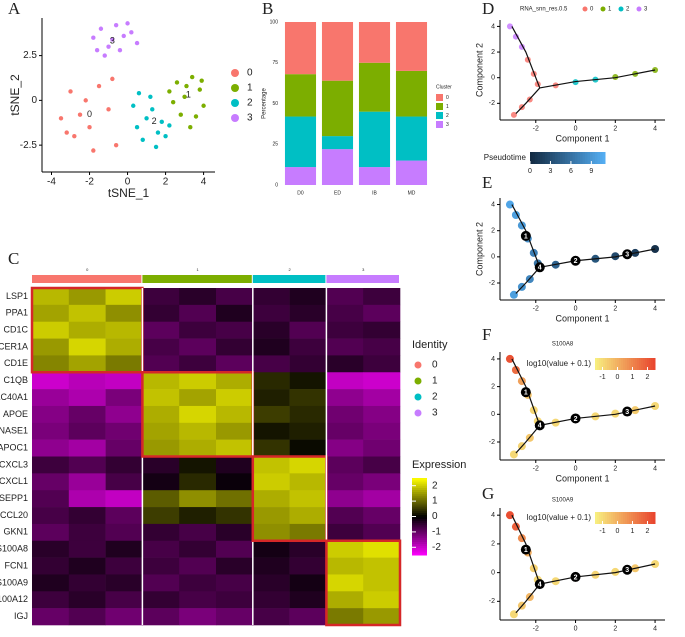 This screenshot has height=637, width=685. What do you see at coordinates (435, 501) in the screenshot?
I see `colorbar-tick-label: 1` at bounding box center [435, 501].